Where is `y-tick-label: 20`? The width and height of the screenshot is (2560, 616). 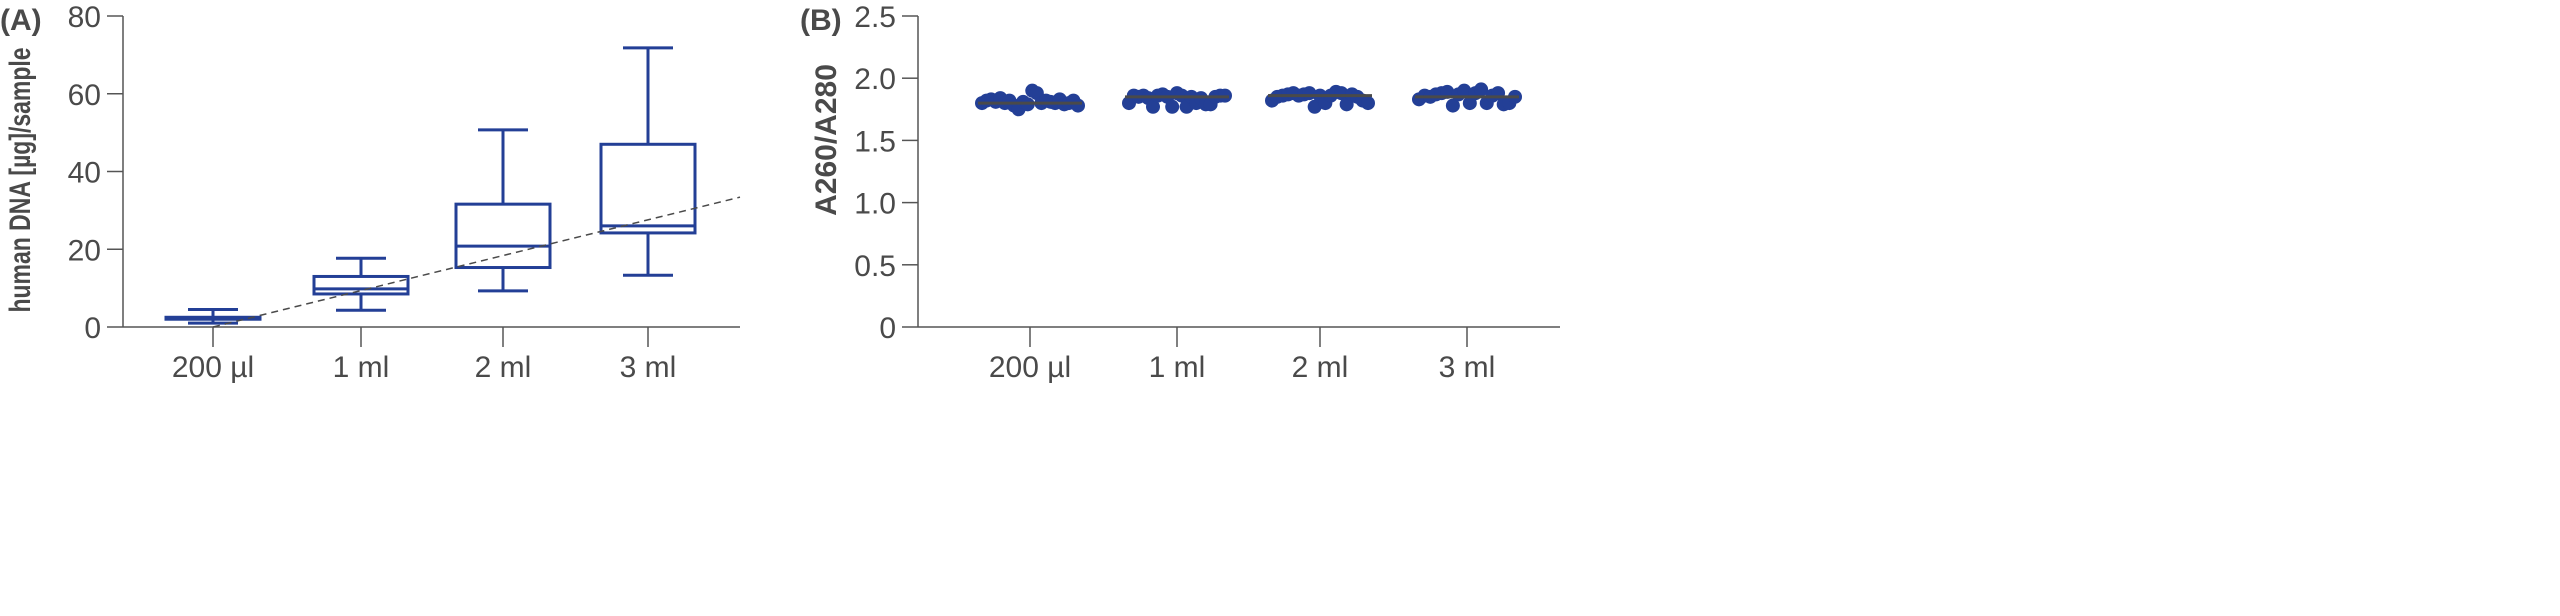 y-tick-label: 20 is located at coordinates (84, 250).